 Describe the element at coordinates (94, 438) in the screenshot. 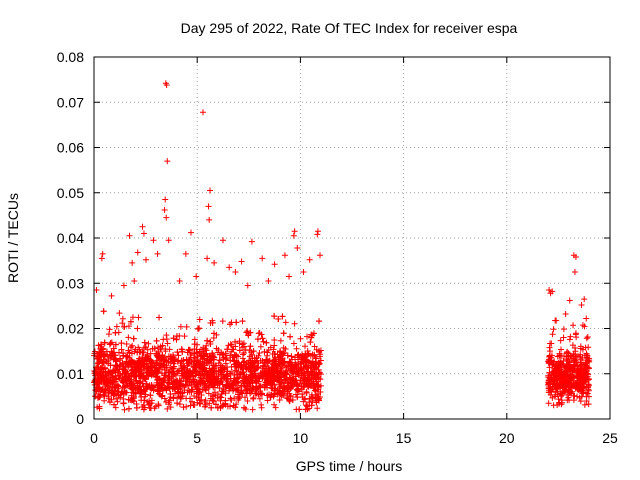

I see `x-tick-label: 0` at that location.